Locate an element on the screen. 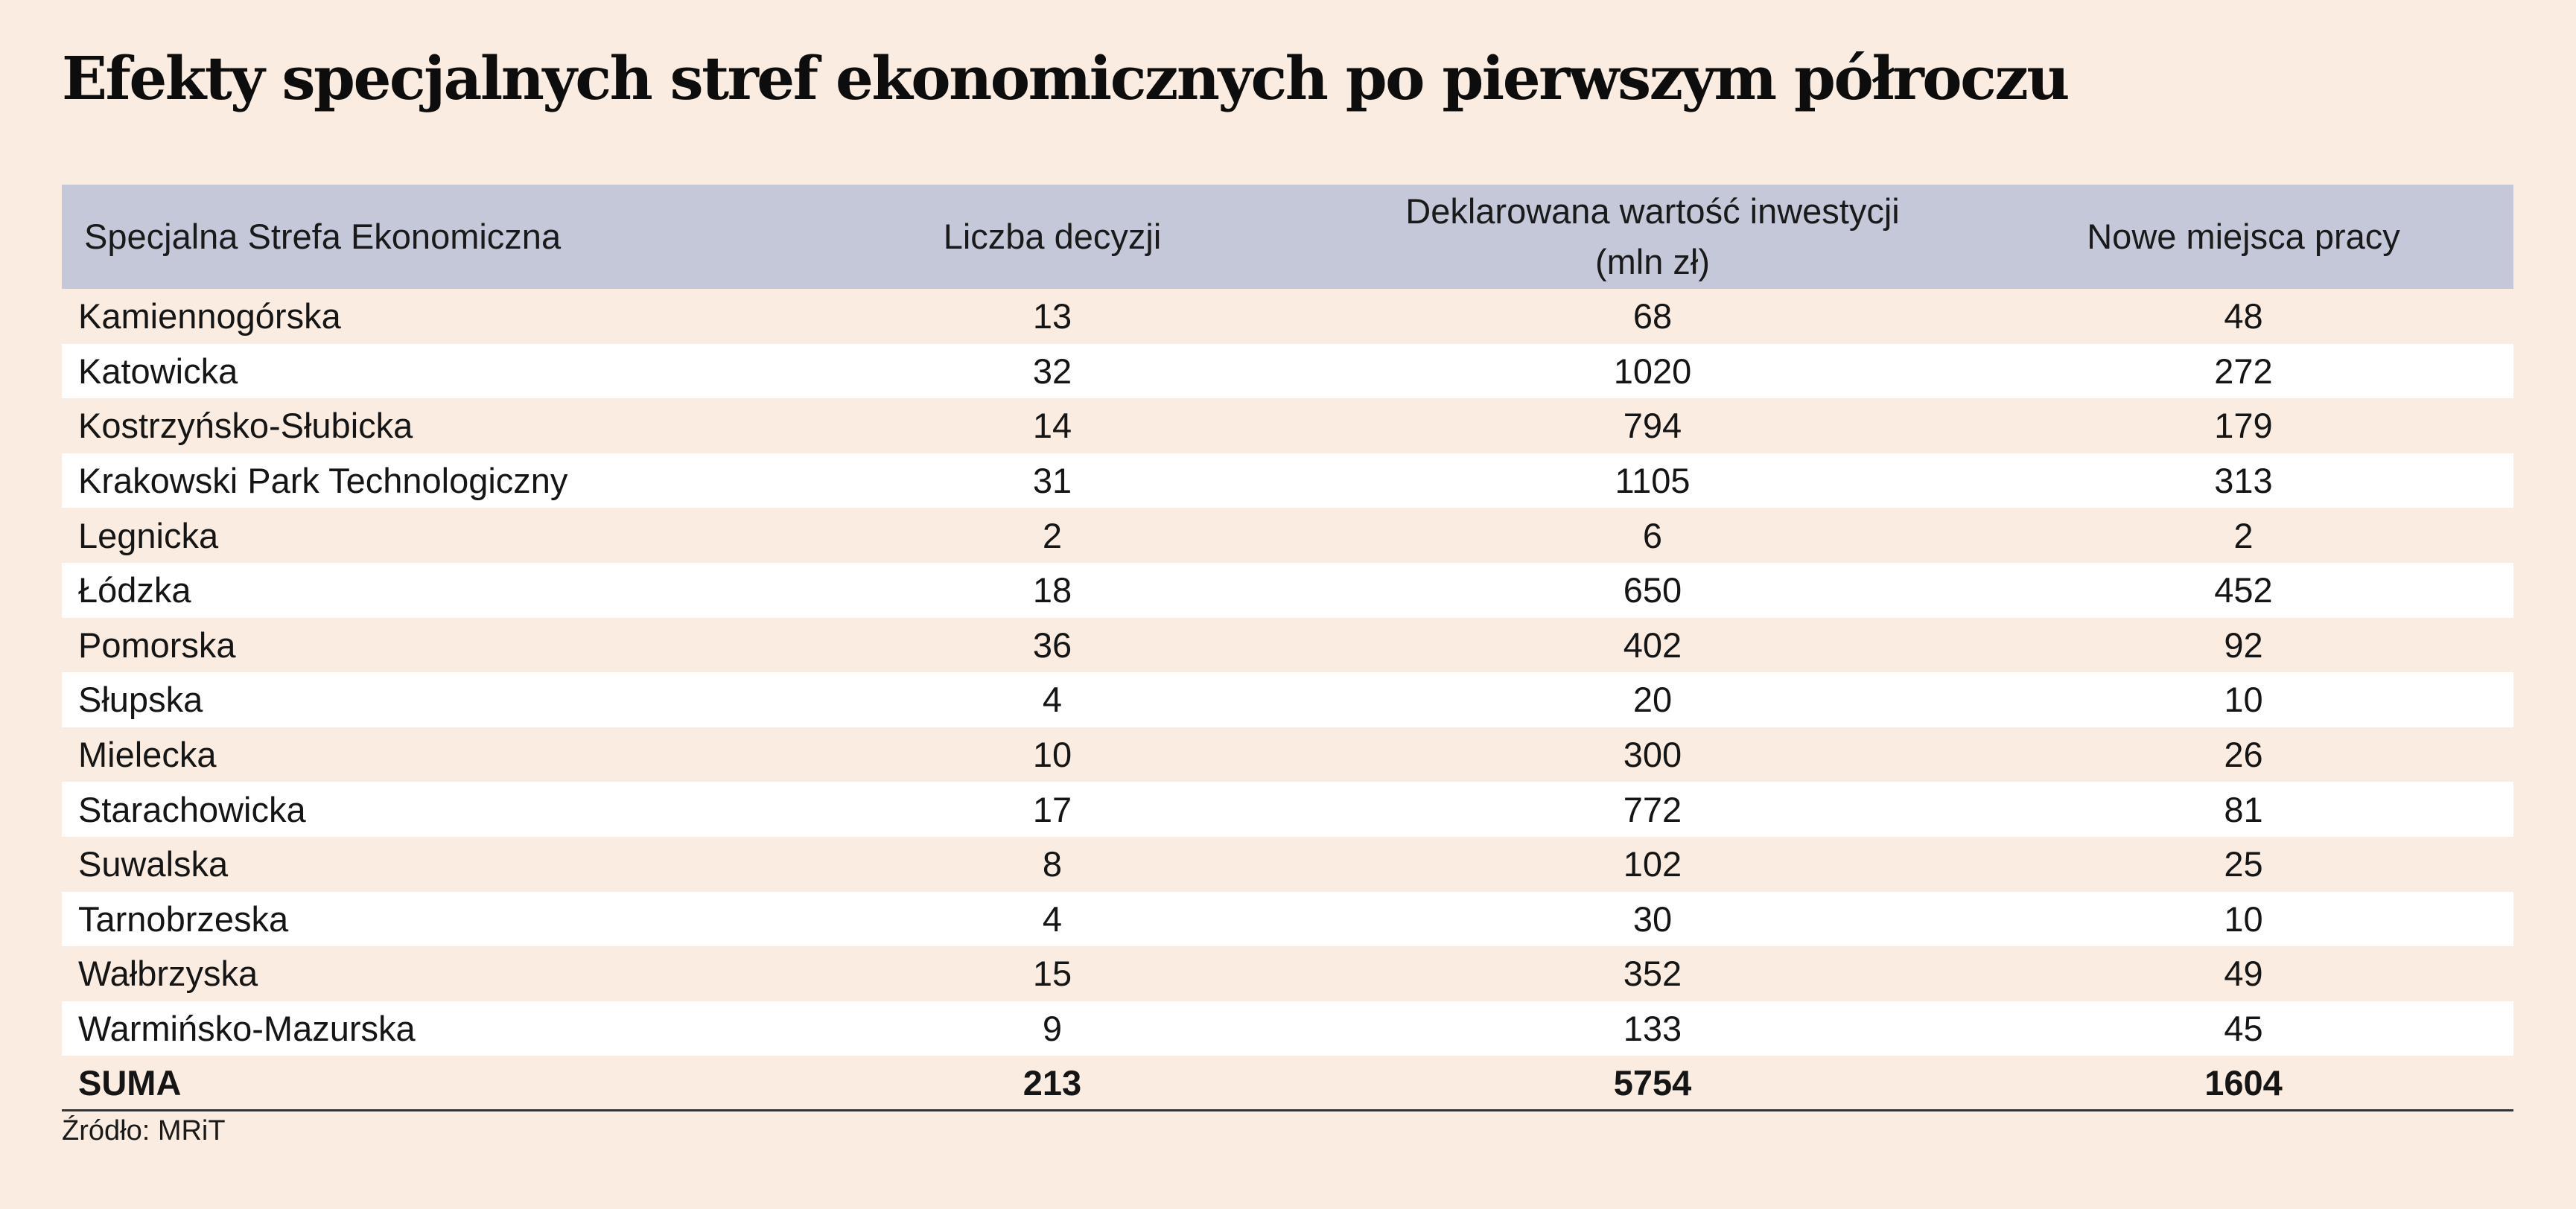  decisions-cell: 36 is located at coordinates (1052, 645).